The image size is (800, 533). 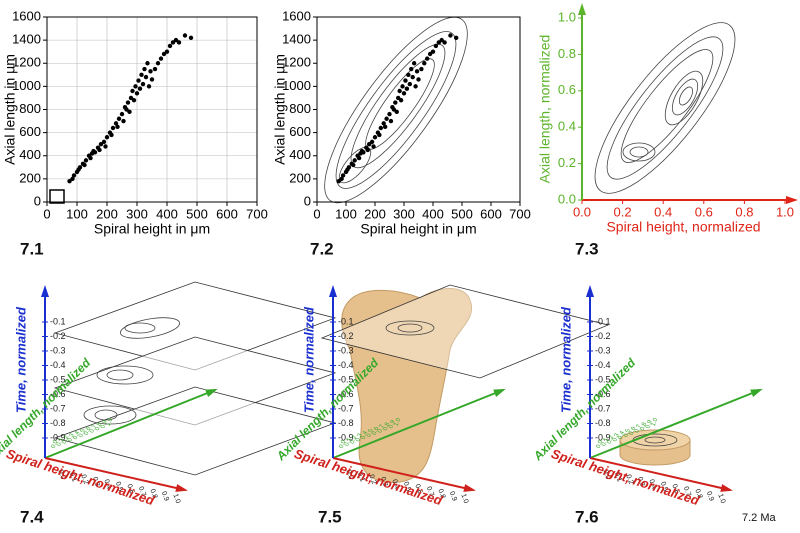 I want to click on panel-label: 7.2, so click(x=322, y=248).